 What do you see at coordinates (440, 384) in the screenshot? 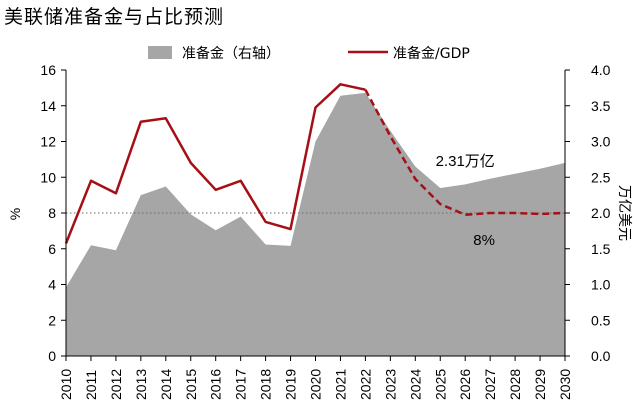
I see `x-tick-label: 2025` at bounding box center [440, 384].